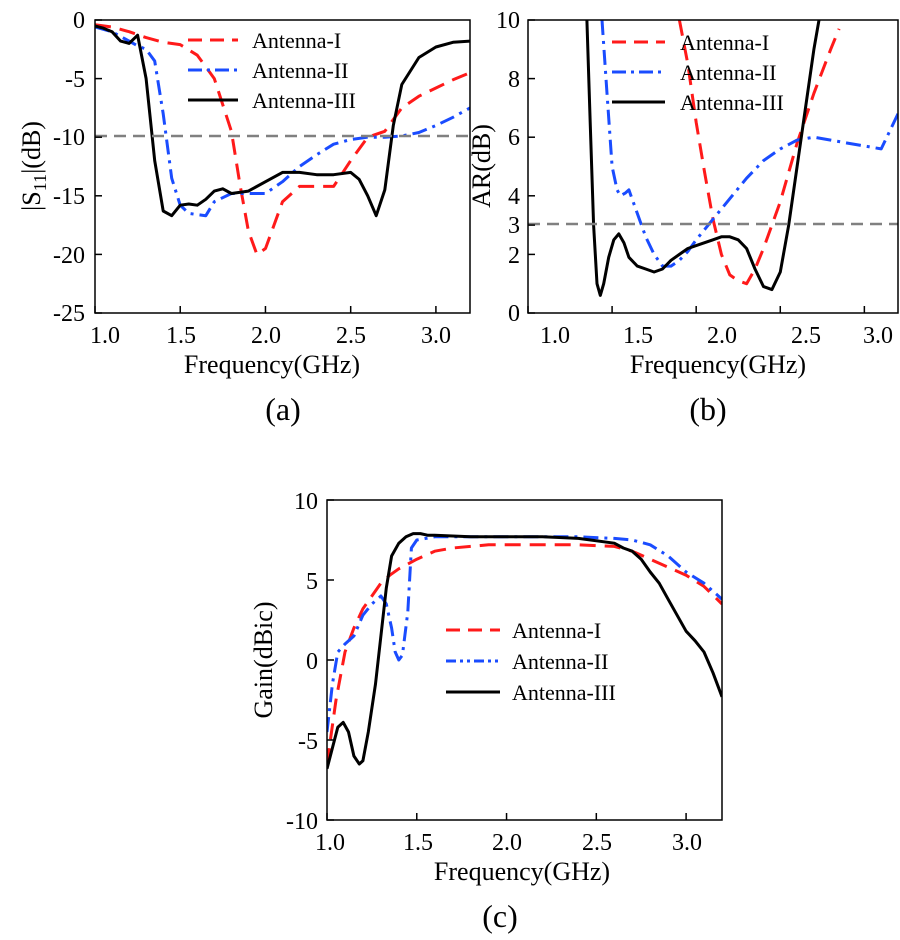 The width and height of the screenshot is (900, 940). Describe the element at coordinates (69, 138) in the screenshot. I see `panel-a-ytick-label: -10` at that location.